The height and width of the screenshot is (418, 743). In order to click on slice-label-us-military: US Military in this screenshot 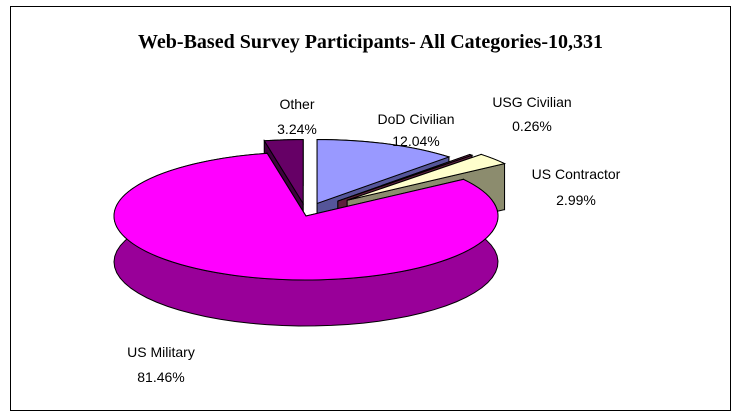, I will do `click(161, 352)`.